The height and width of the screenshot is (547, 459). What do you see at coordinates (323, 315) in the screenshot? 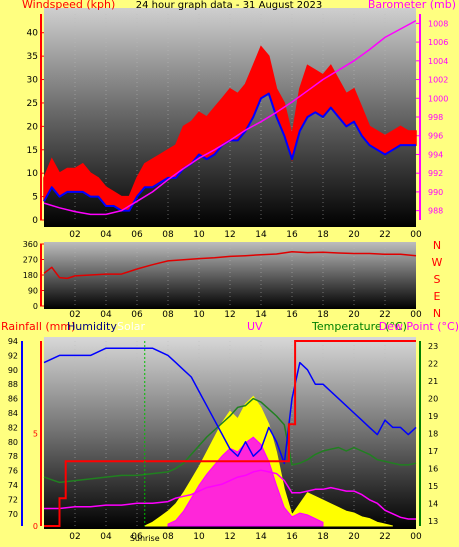
I see `dir-xtick-18: 18` at bounding box center [323, 315].